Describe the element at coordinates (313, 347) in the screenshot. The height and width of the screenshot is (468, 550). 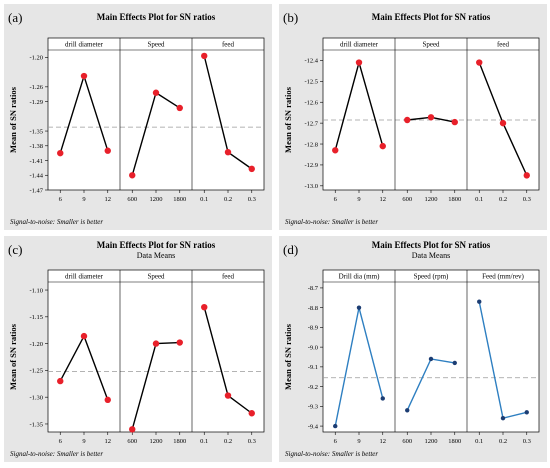
I see `y-tick-label: -9.0` at that location.